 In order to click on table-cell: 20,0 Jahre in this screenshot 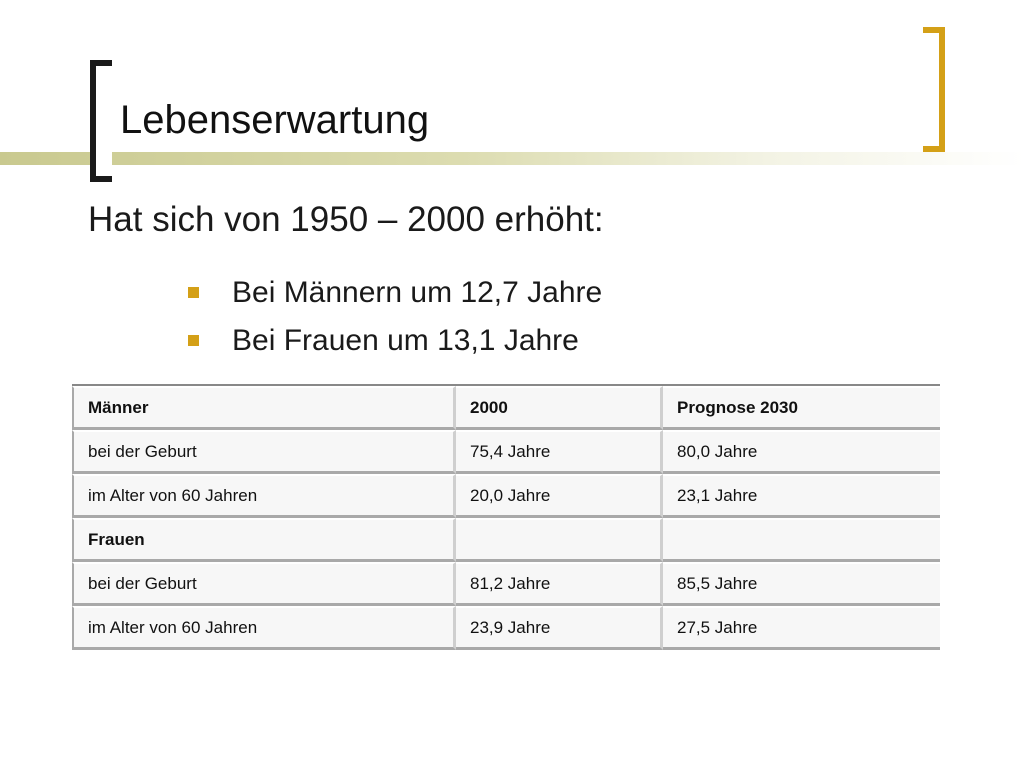, I will do `click(559, 496)`.